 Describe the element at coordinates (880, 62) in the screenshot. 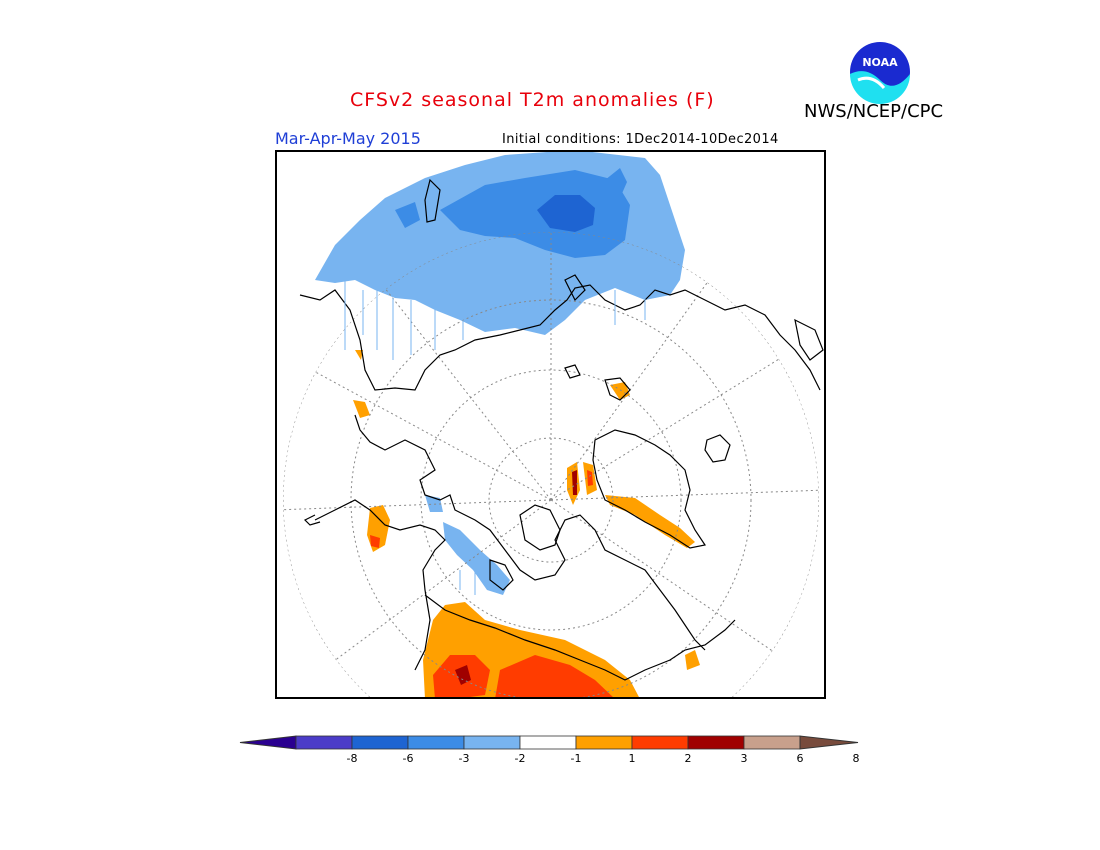

I see `logo-text: NOAA` at that location.